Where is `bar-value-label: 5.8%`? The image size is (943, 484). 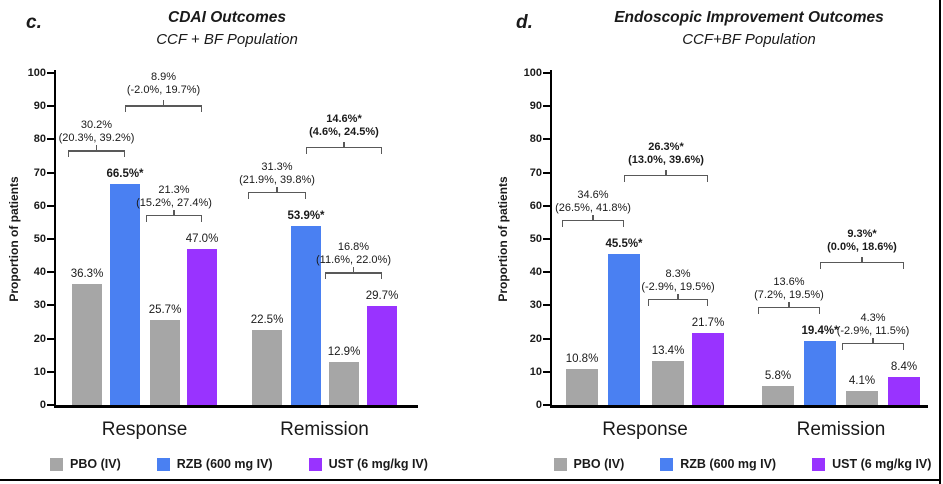
bar-value-label: 5.8% is located at coordinates (778, 375).